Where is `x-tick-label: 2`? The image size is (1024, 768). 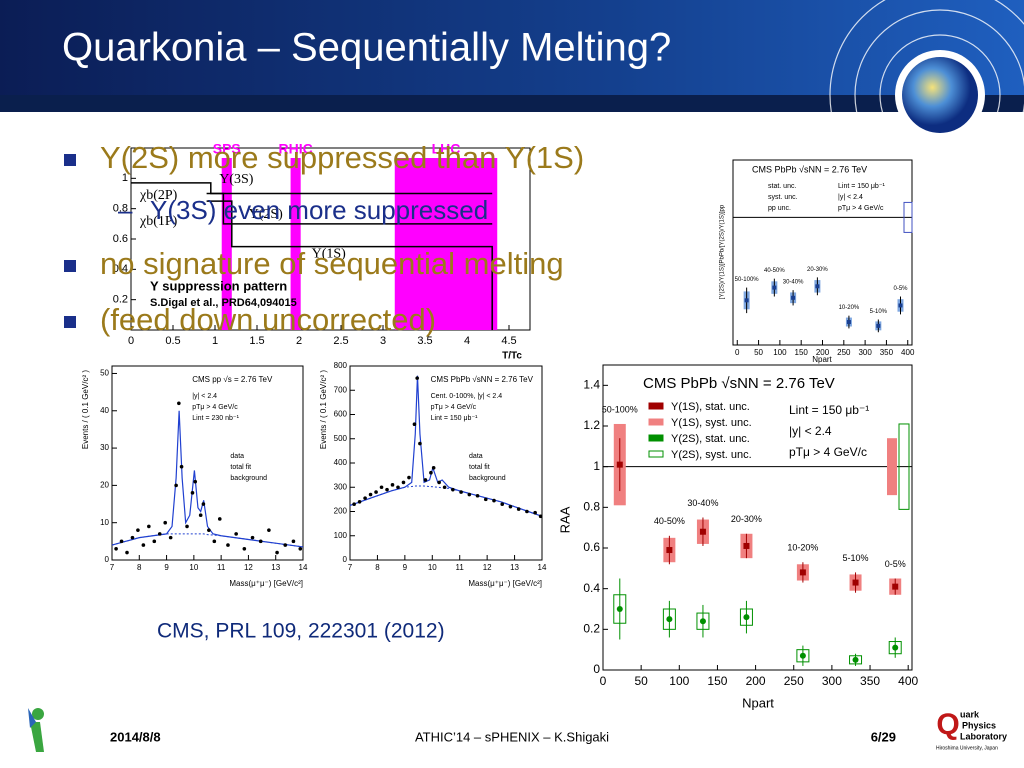 x-tick-label: 2 is located at coordinates (299, 341).